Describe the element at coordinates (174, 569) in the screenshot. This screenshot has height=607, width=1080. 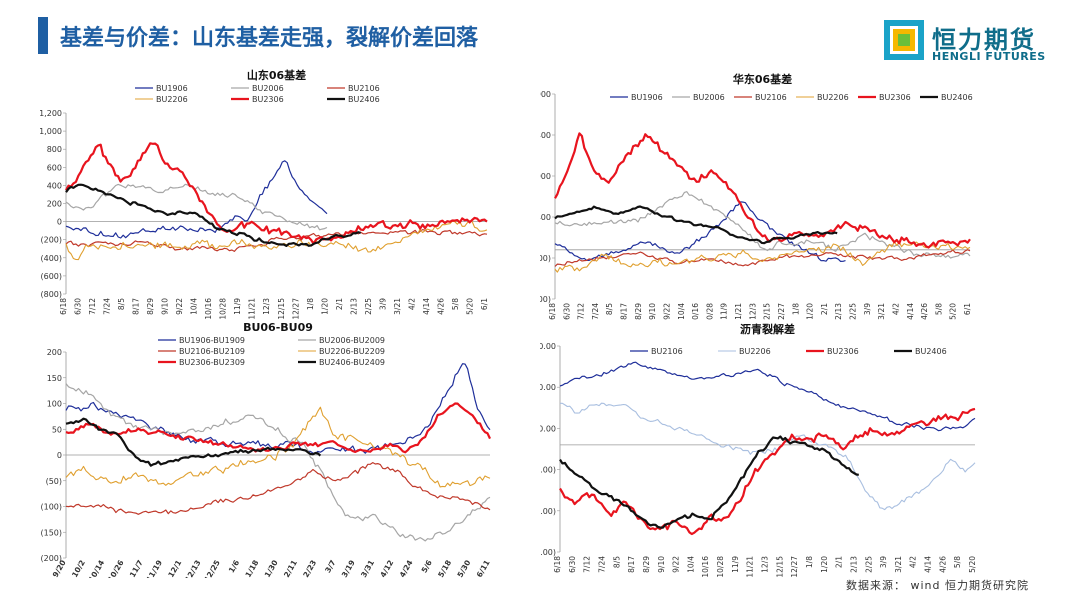
I see `x-tick-label: 12/1` at that location.